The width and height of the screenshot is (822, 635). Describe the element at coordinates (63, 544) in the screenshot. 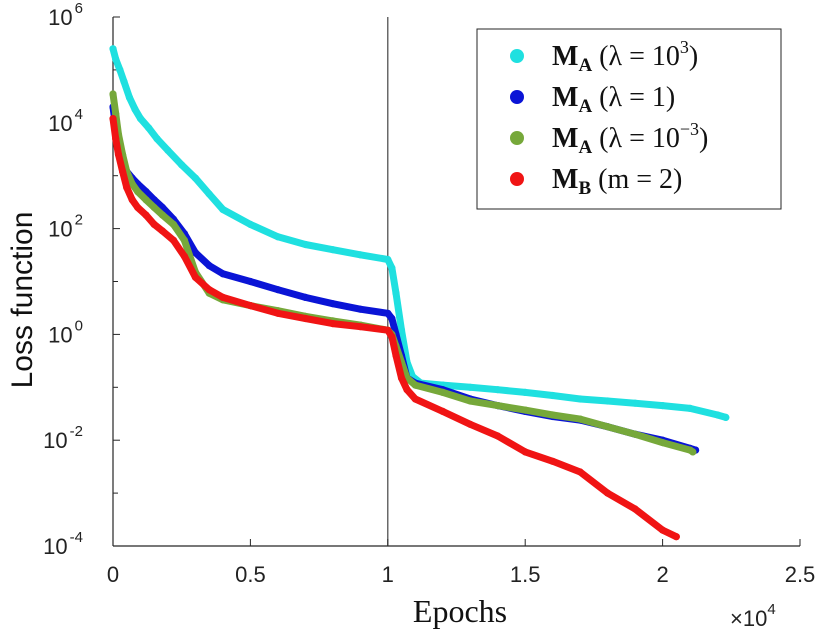

I see `y-tick-label: 10 -4` at that location.